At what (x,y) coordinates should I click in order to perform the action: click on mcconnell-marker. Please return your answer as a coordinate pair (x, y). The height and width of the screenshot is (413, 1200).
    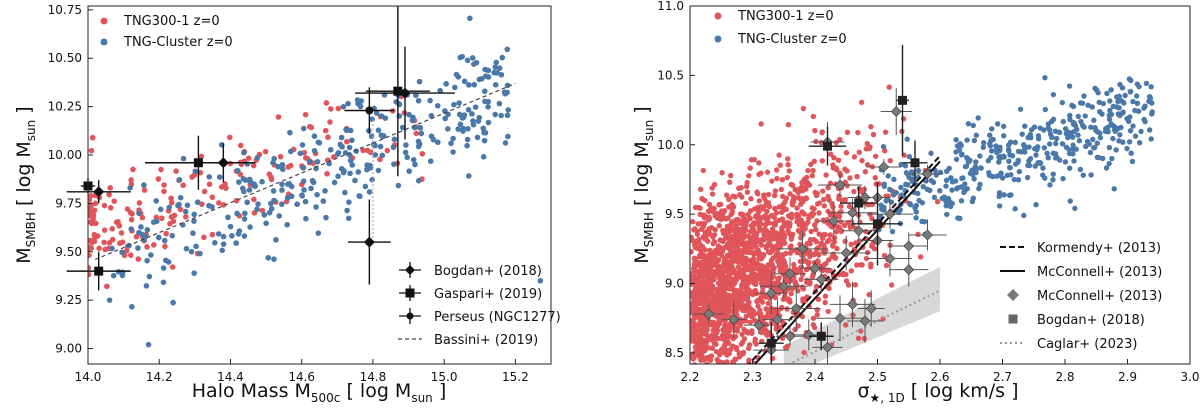
    Looking at the image, I should click on (852, 213).